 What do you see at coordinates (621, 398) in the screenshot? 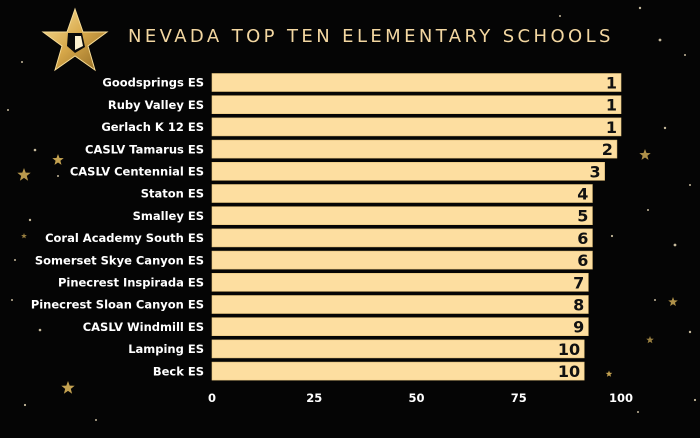
I see `x-tick-label: 100` at bounding box center [621, 398].